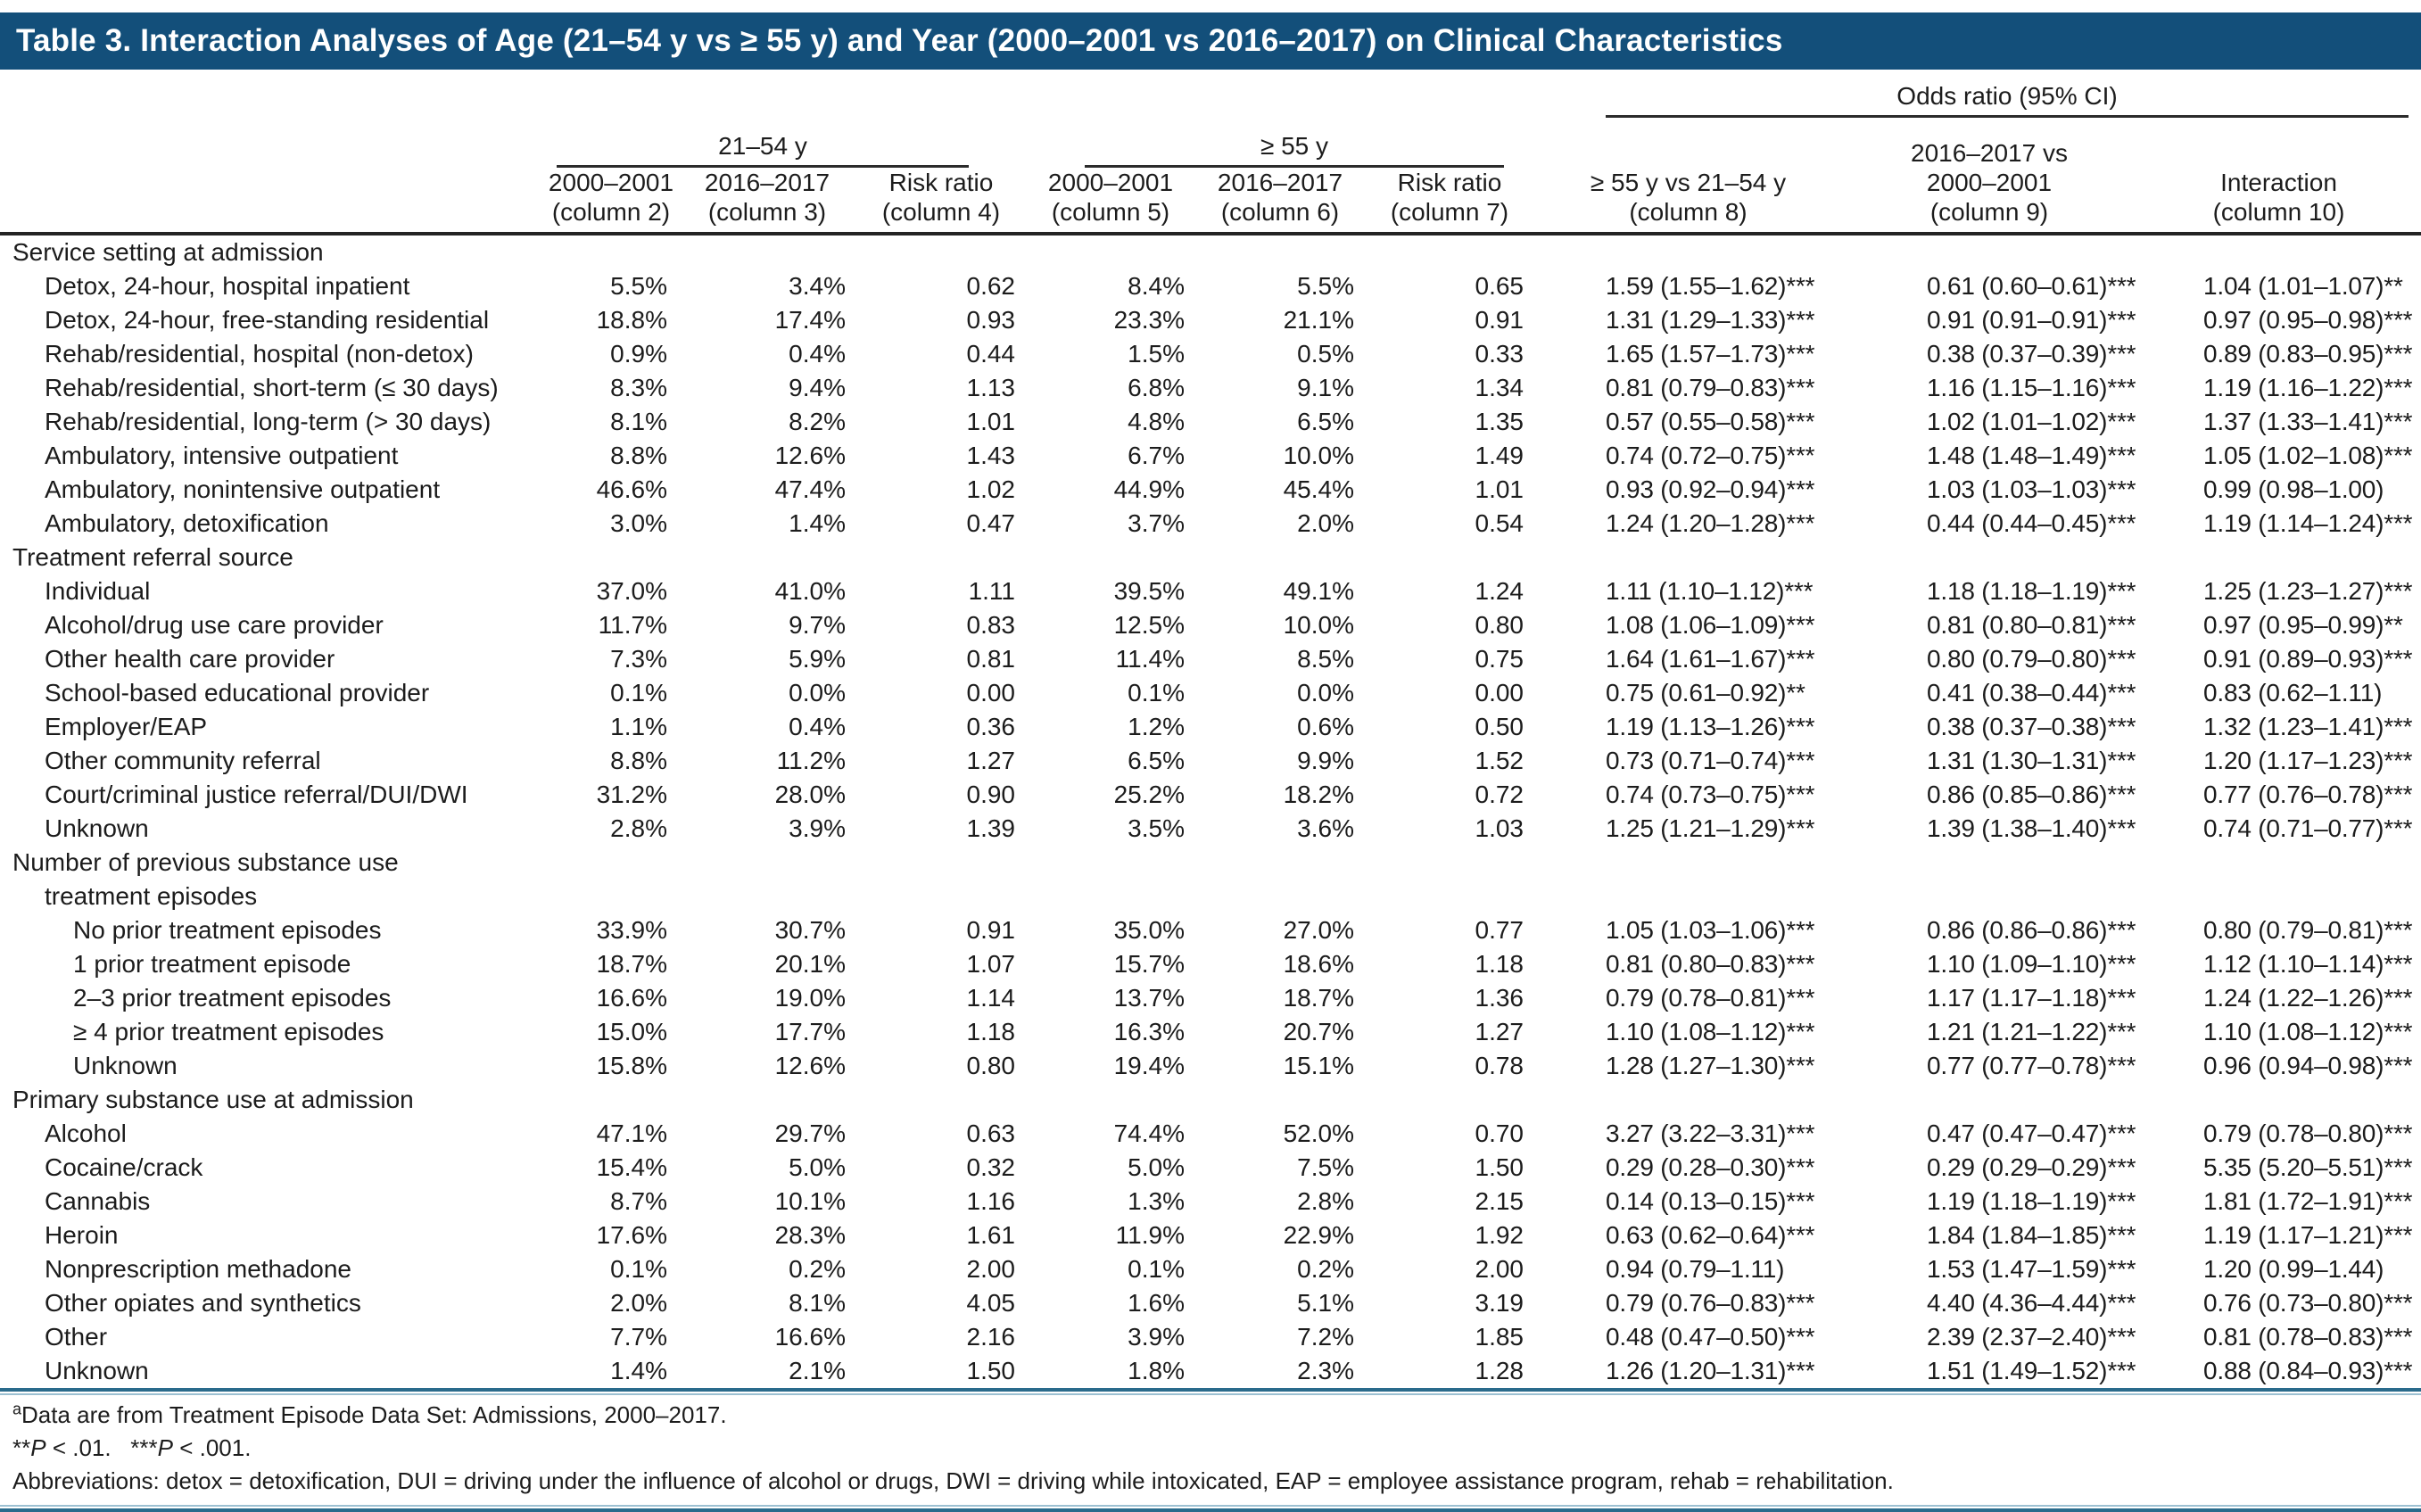  What do you see at coordinates (1210, 1100) in the screenshot?
I see `section-header-row: Primary substance use at admission` at bounding box center [1210, 1100].